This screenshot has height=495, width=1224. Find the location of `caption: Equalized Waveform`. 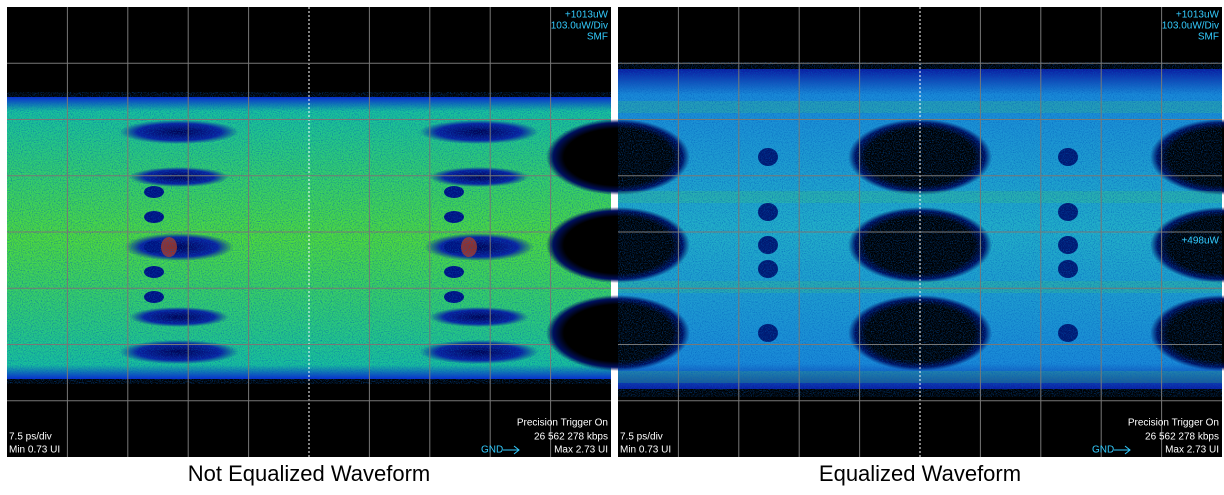

caption: Equalized Waveform is located at coordinates (920, 473).